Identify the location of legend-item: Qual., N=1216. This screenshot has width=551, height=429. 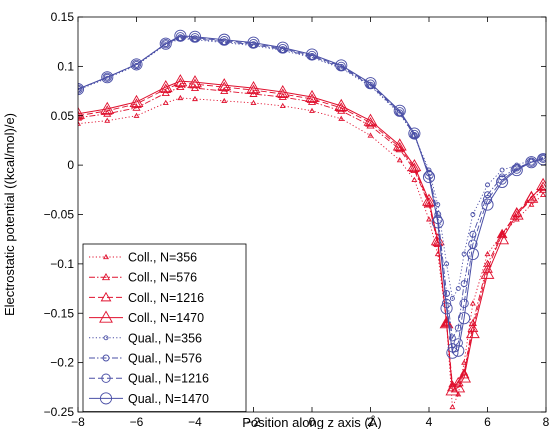
(149, 379).